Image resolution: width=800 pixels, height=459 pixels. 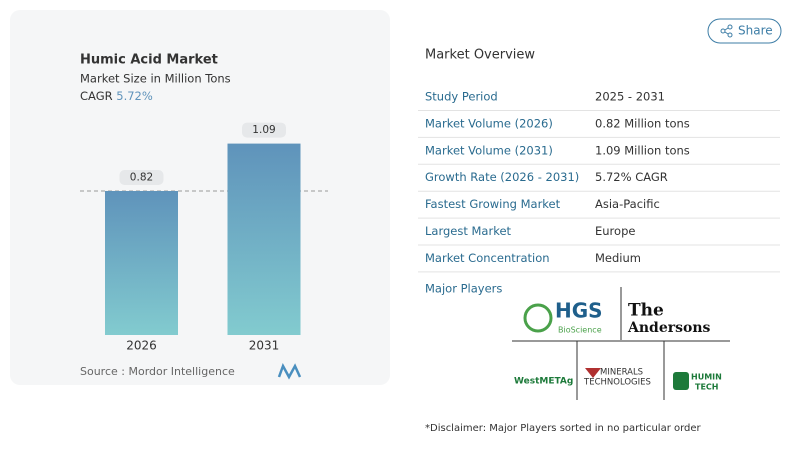 What do you see at coordinates (463, 289) in the screenshot?
I see `players-title: Major Players` at bounding box center [463, 289].